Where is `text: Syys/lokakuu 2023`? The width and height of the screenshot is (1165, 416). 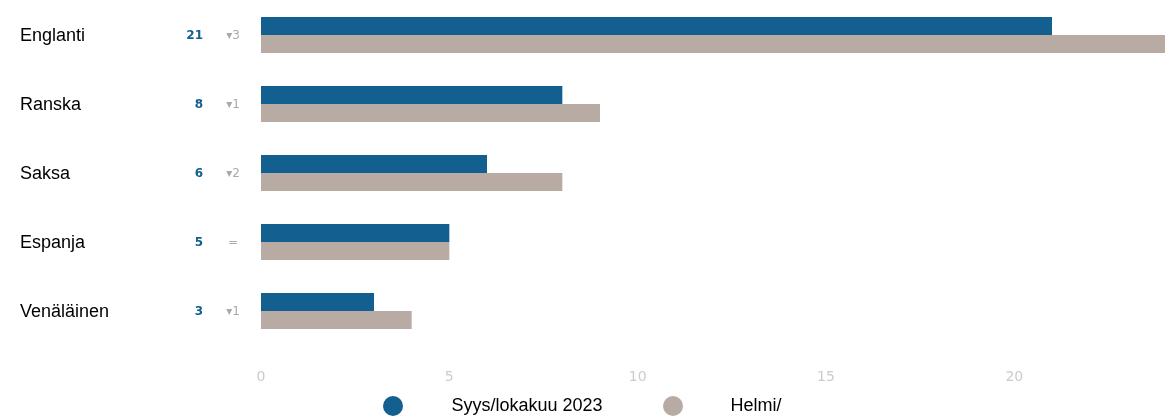
text: Syys/lokakuu 2023 is located at coordinates (527, 405).